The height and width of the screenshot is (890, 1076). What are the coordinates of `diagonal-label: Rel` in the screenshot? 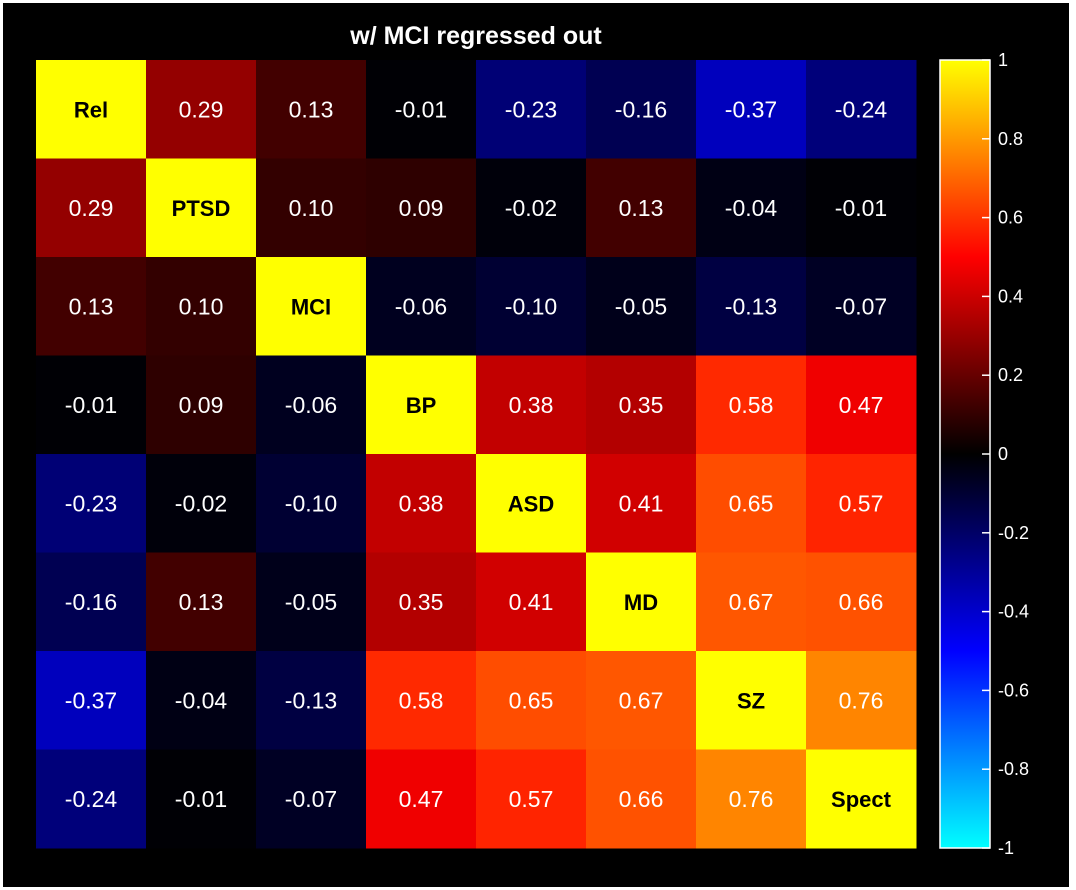 It's located at (91, 109).